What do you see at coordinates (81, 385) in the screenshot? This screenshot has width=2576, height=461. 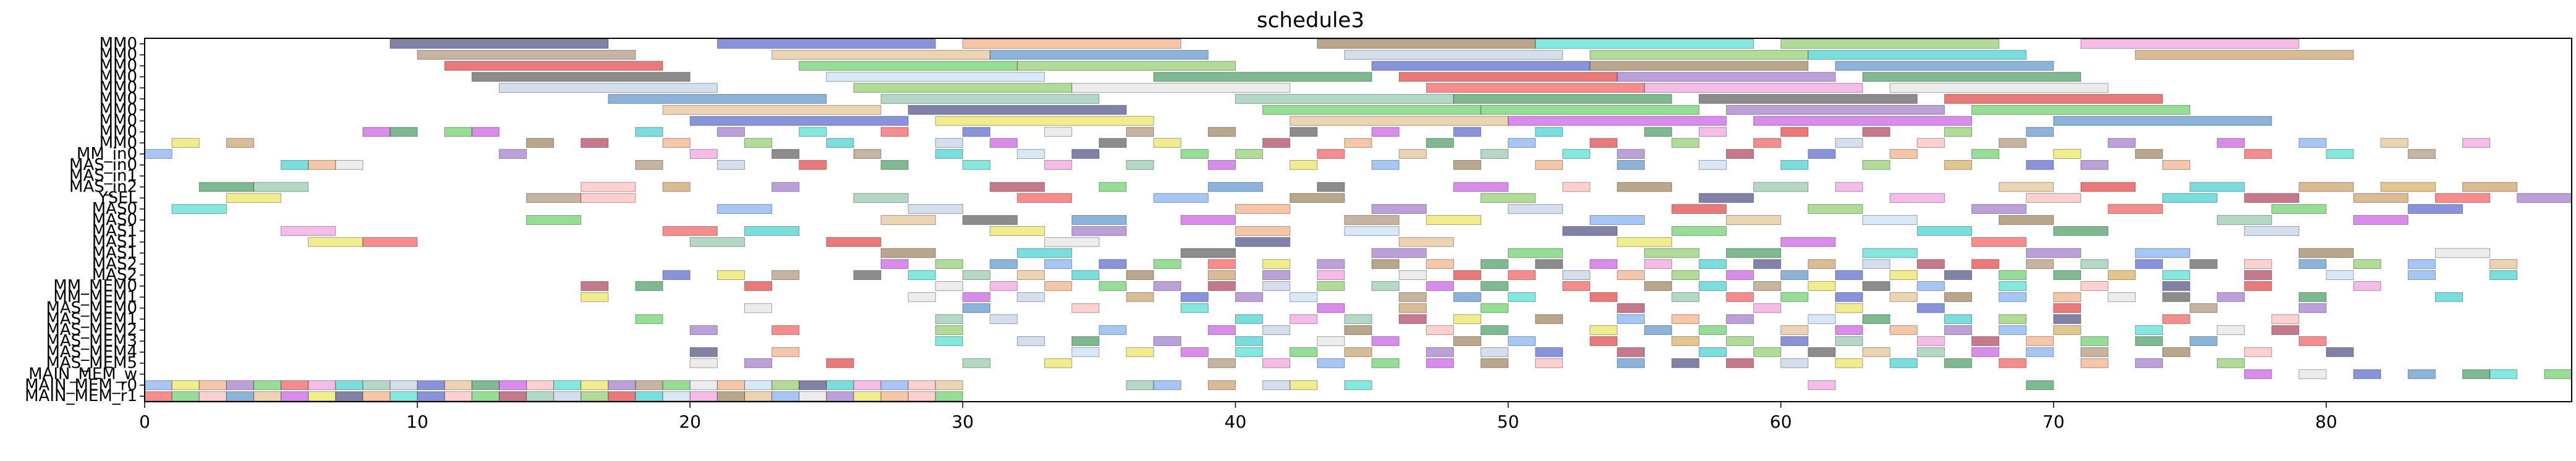 I see `y-tick-label: MAIN_MEM_r0` at bounding box center [81, 385].